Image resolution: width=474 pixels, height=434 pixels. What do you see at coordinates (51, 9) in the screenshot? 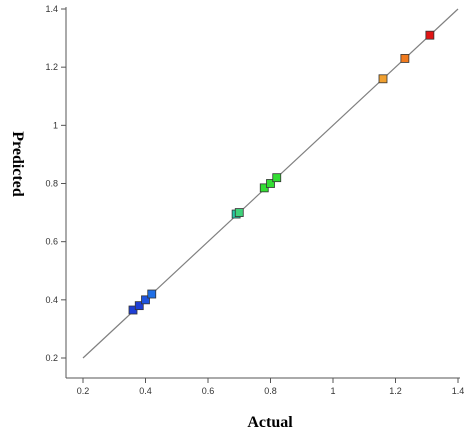
I see `y-tick-label: 1.4` at bounding box center [51, 9].